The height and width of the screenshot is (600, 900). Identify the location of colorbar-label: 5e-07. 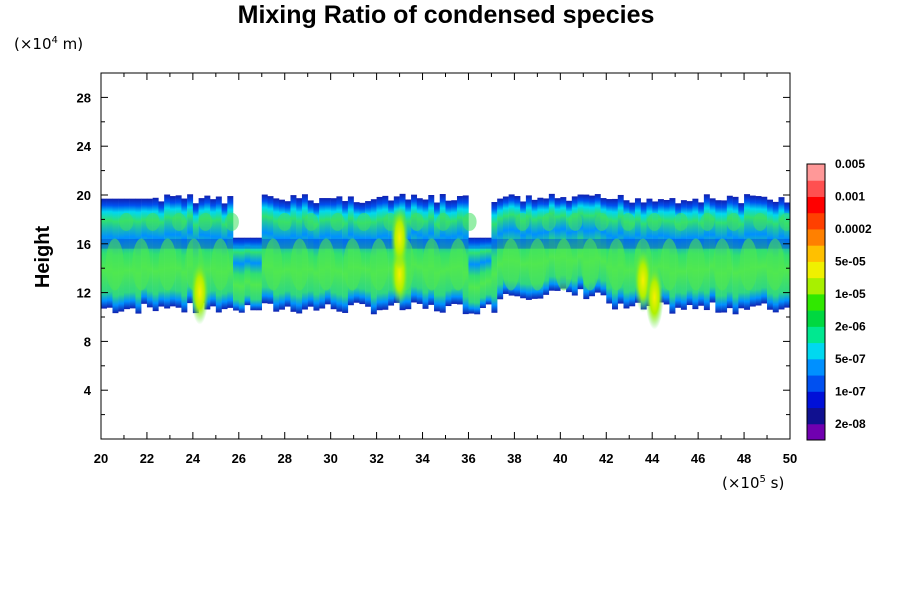
(850, 359).